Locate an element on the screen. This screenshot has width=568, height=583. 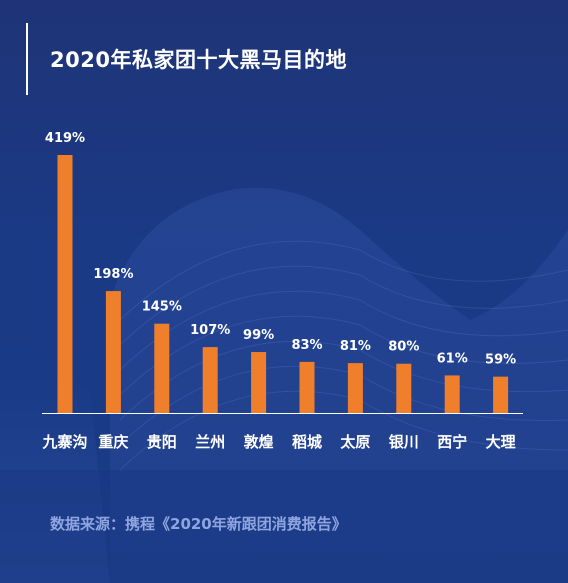
data-label: 145% is located at coordinates (162, 307).